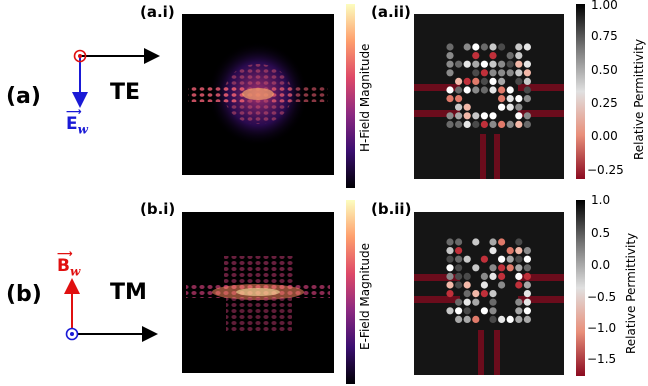 The width and height of the screenshot is (648, 386). Describe the element at coordinates (489, 293) in the screenshot. I see `permittivity-map-b` at that location.